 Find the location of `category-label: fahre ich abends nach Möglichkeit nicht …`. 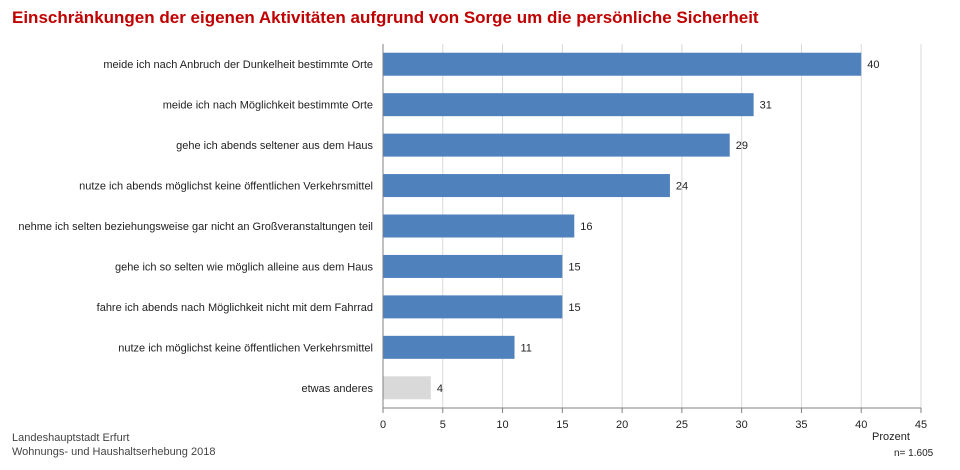

category-label: fahre ich abends nach Möglichkeit nicht … is located at coordinates (235, 308).